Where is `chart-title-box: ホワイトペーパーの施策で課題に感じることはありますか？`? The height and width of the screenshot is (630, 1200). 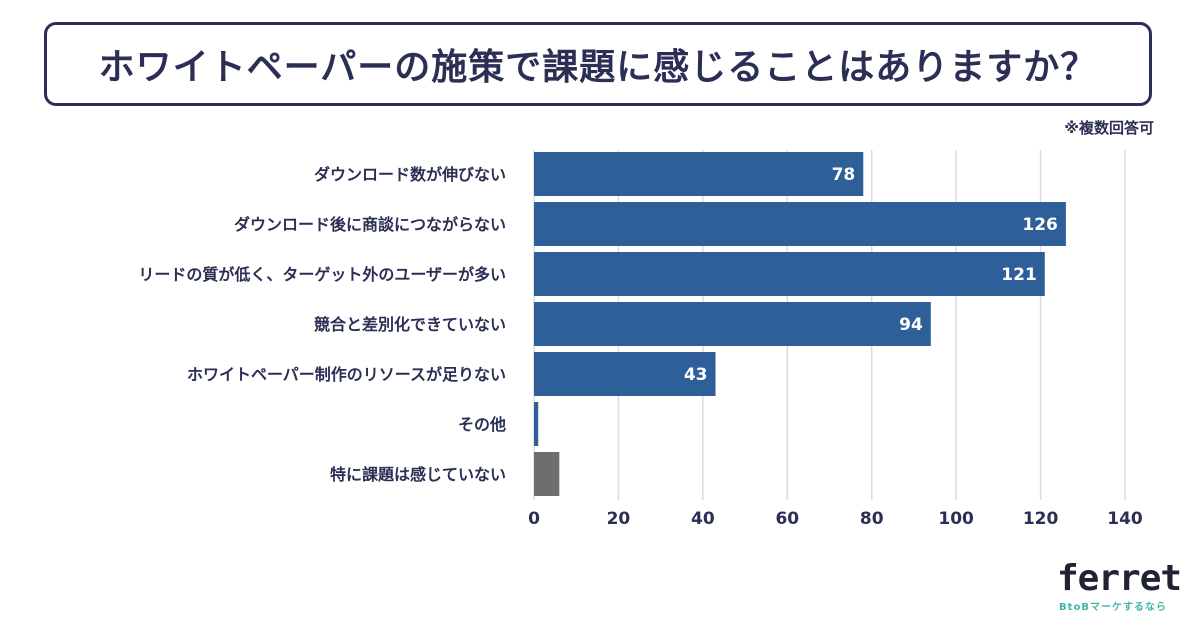
chart-title-box: ホワイトペーパーの施策で課題に感じることはありますか？ is located at coordinates (598, 64).